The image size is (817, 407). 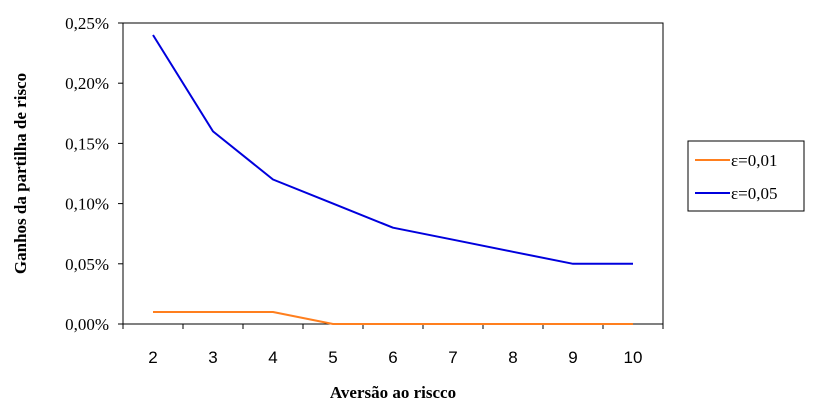 What do you see at coordinates (754, 193) in the screenshot?
I see `legend-label: ε=0,05` at bounding box center [754, 193].